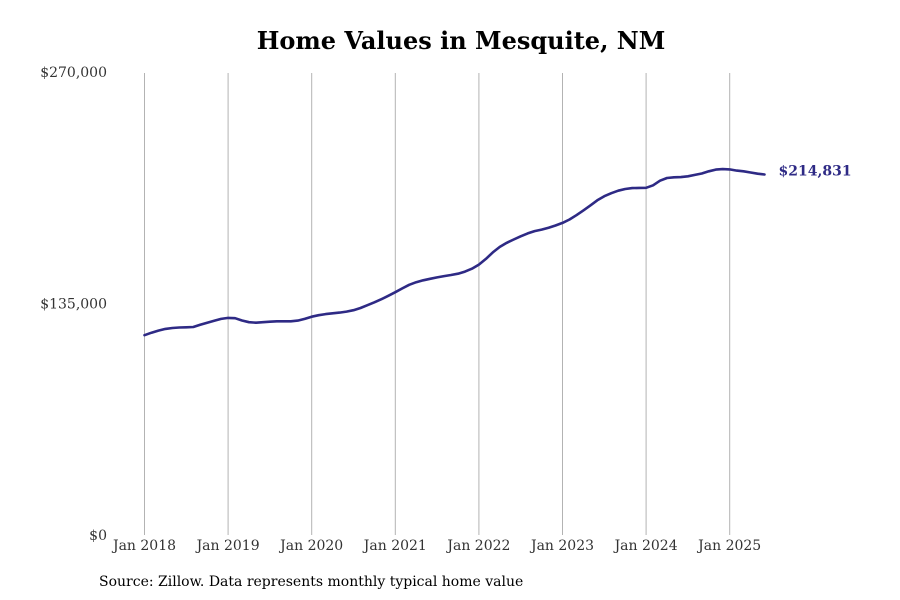 This screenshot has width=900, height=600. Describe the element at coordinates (310, 546) in the screenshot. I see `x-tick-label: Jan 2020` at that location.